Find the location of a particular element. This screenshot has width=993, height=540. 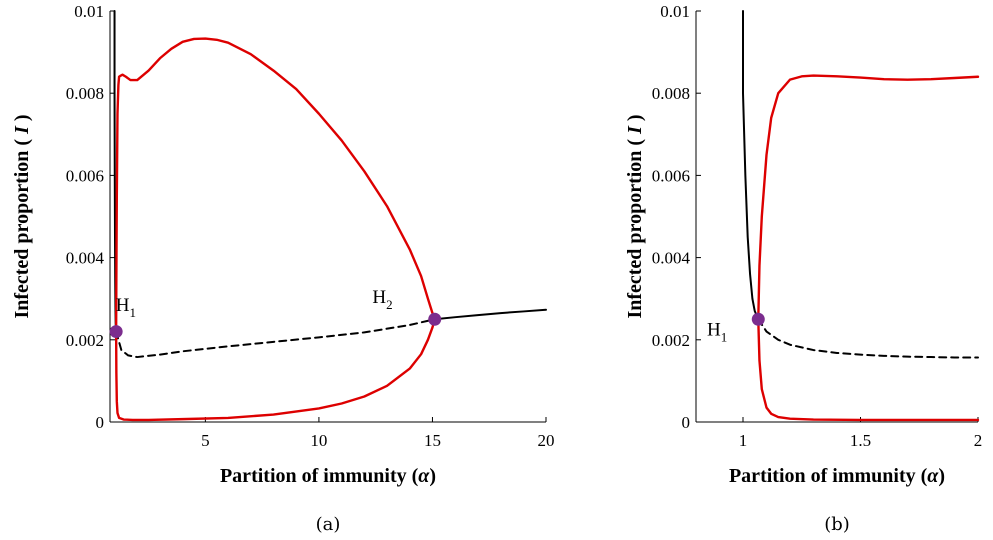

hopf-label-H1-b: H1 is located at coordinates (717, 332).